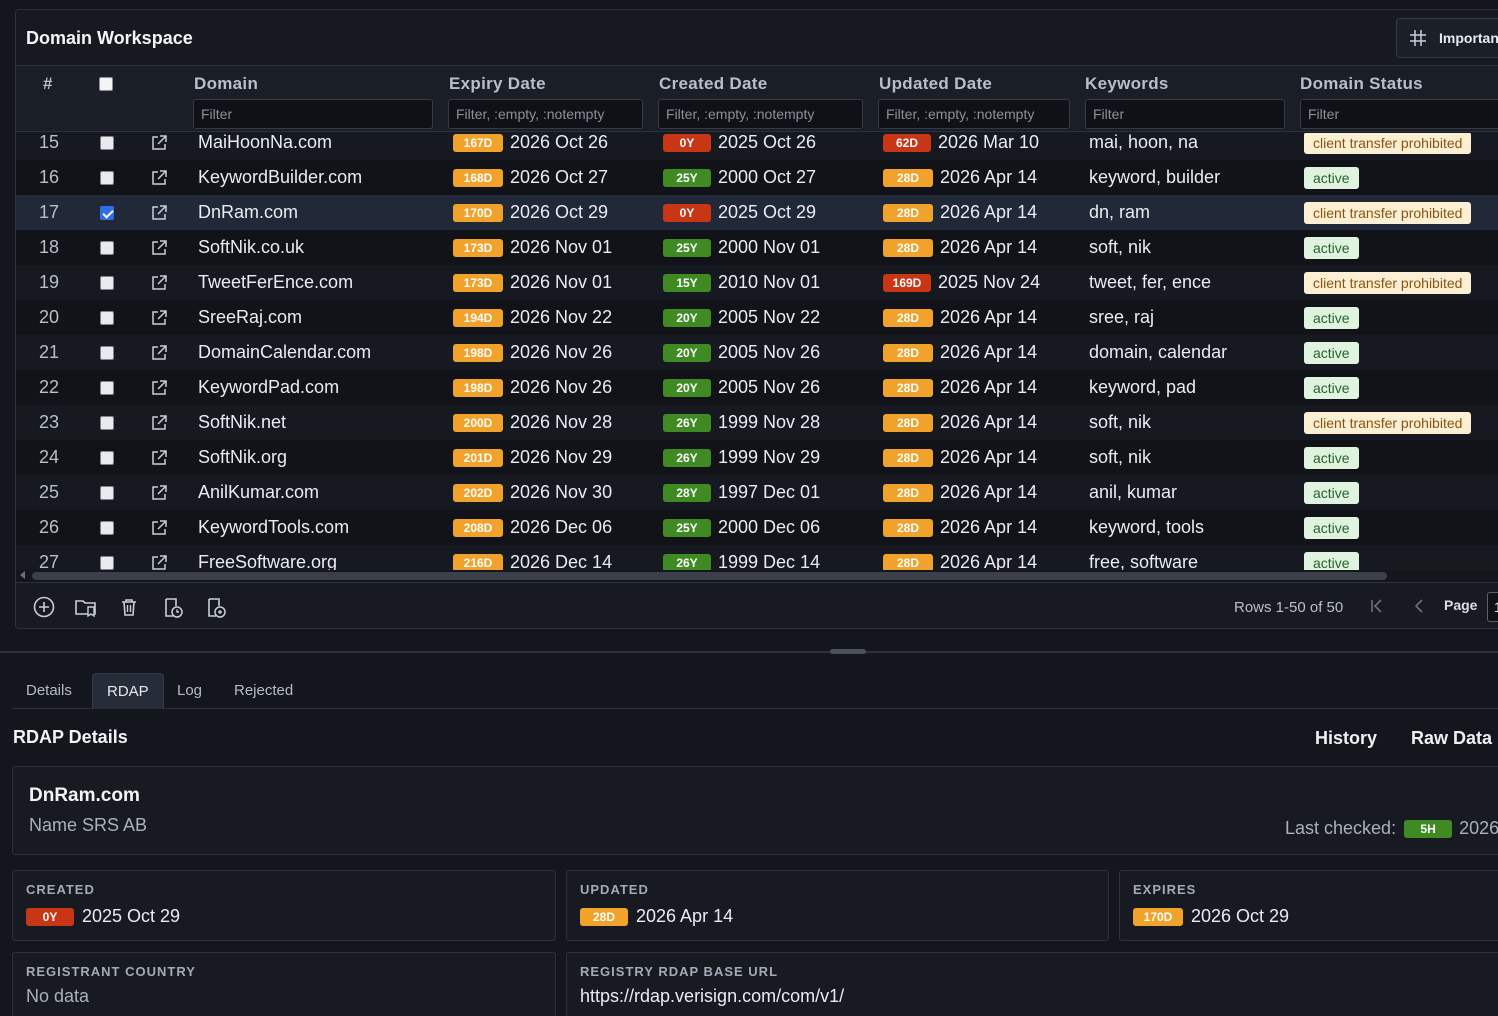  Describe the element at coordinates (1346, 738) in the screenshot. I see `history-button: History` at that location.